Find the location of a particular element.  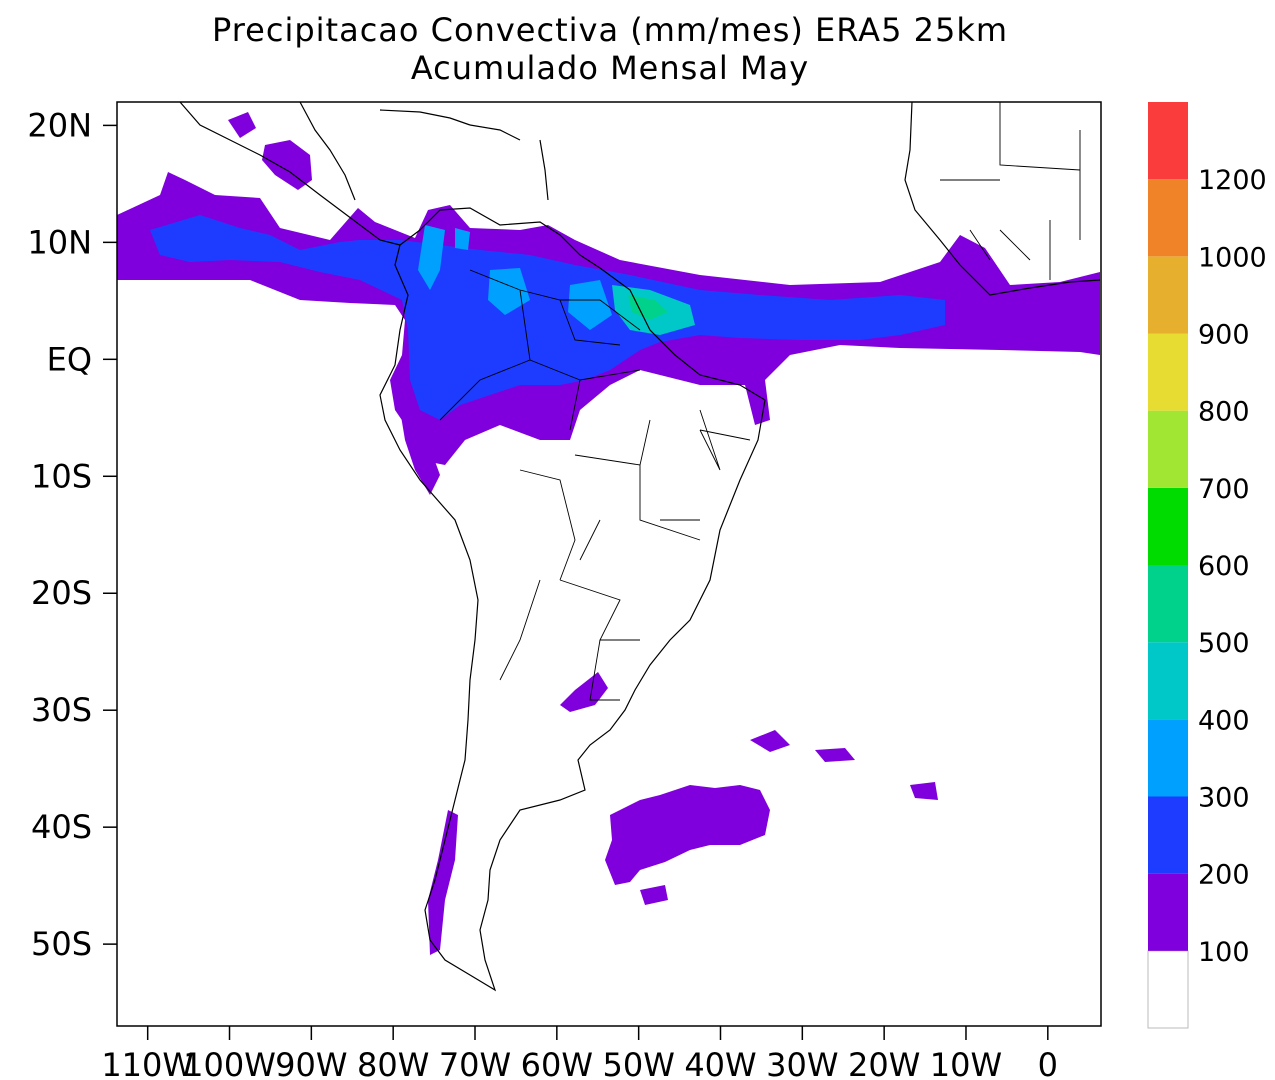

map-subtitle: Acumulado Mensal May is located at coordinates (610, 68).